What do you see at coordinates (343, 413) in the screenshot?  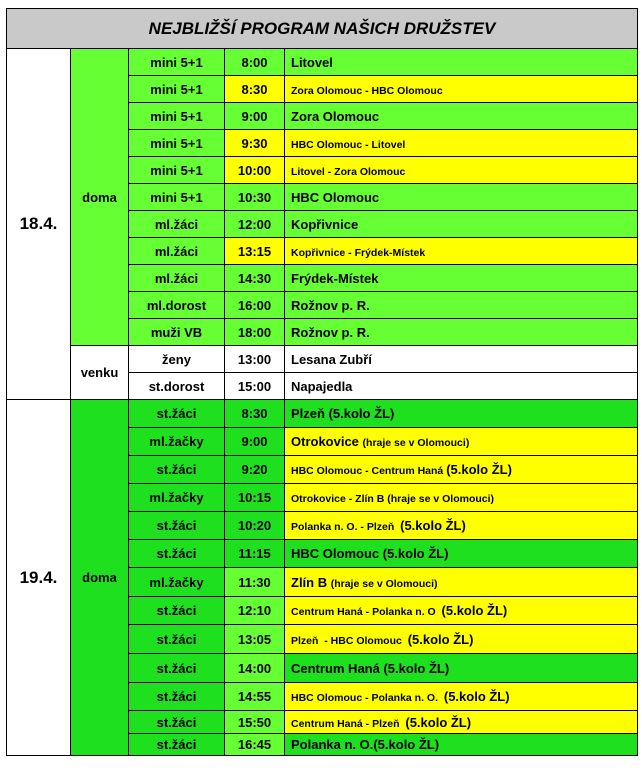 I see `match-text: Plzeň (5.kolo ŽL)` at bounding box center [343, 413].